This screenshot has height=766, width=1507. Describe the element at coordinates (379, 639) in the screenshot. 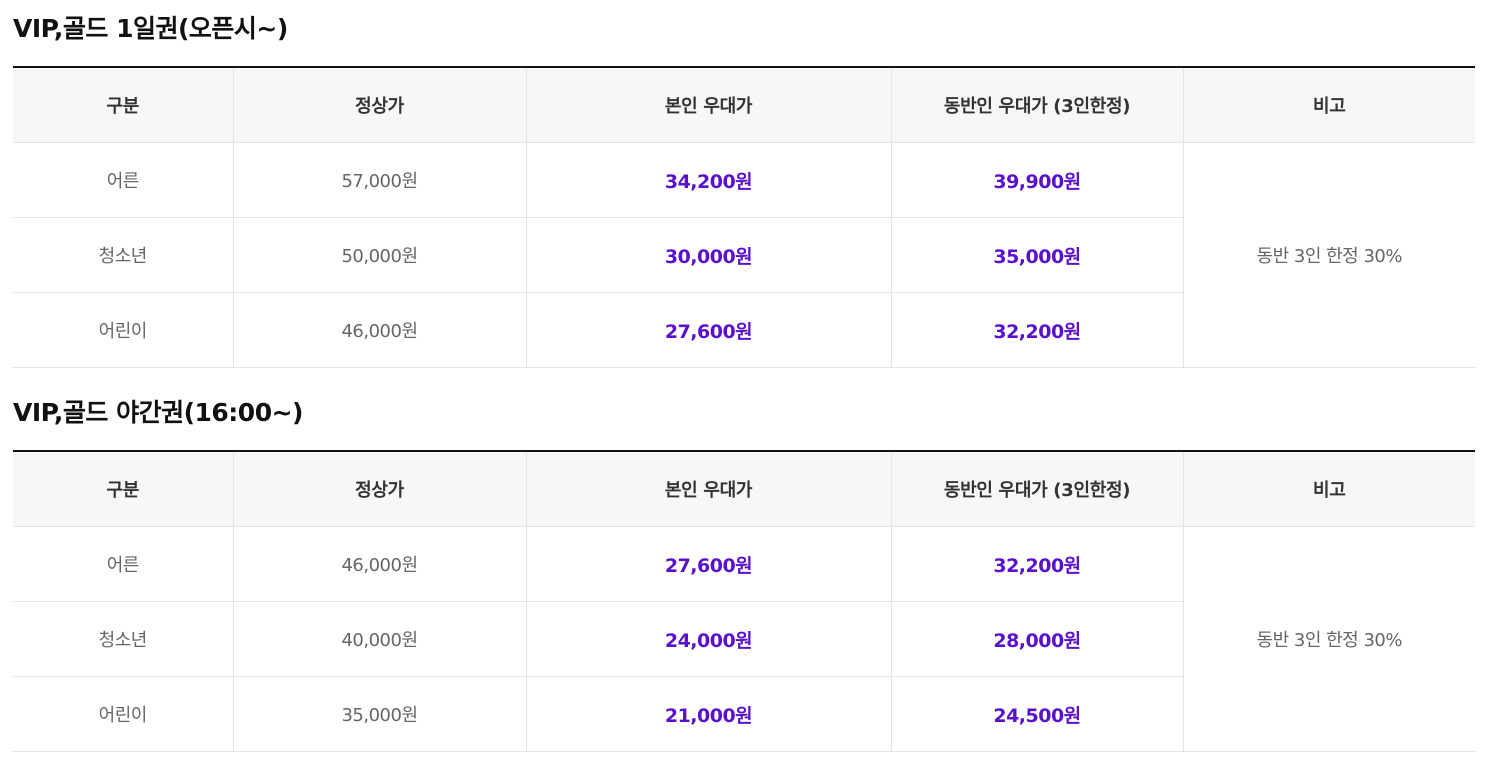

I see `regular-price-cell: 40,000원` at that location.